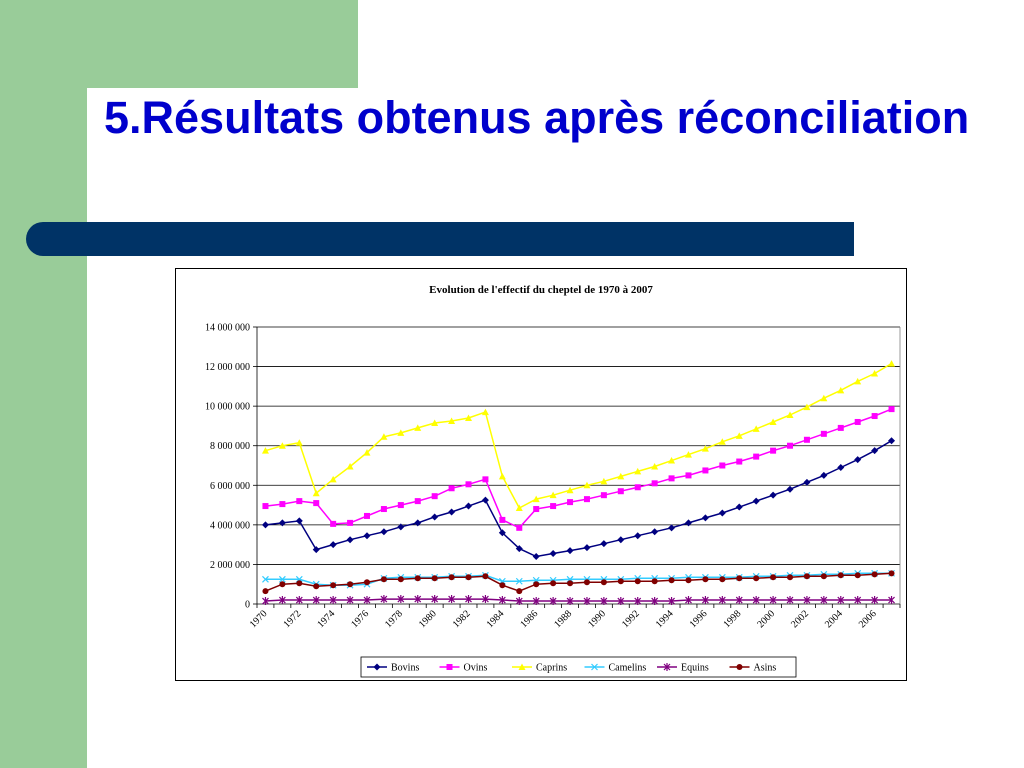 This screenshot has width=1024, height=768. I want to click on series-equins, so click(578, 600).